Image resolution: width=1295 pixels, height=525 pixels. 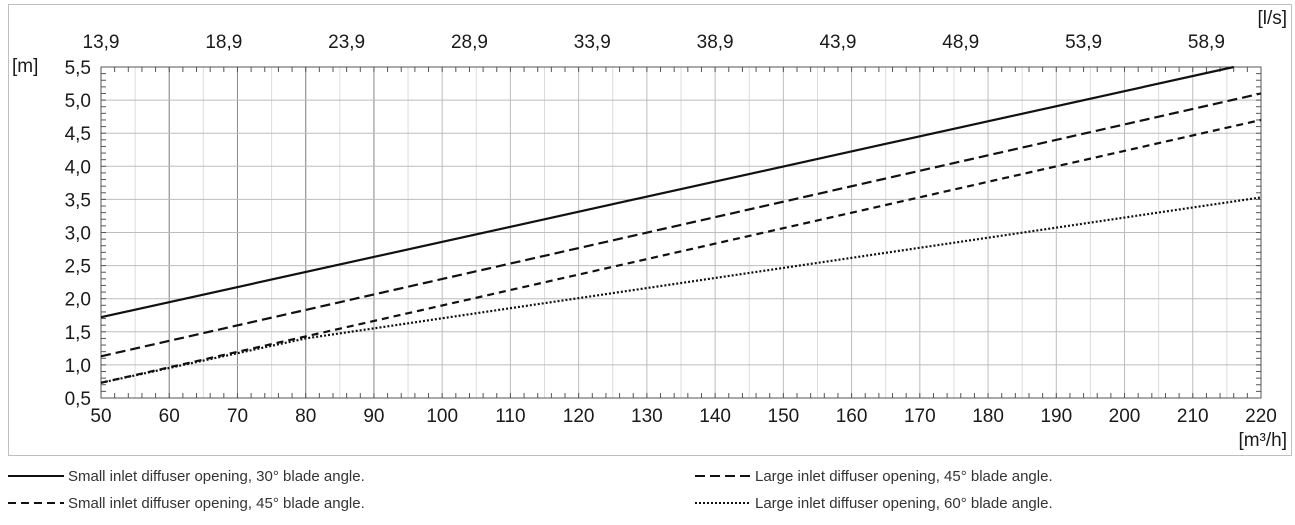 What do you see at coordinates (715, 416) in the screenshot?
I see `x-tick-label: 140` at bounding box center [715, 416].